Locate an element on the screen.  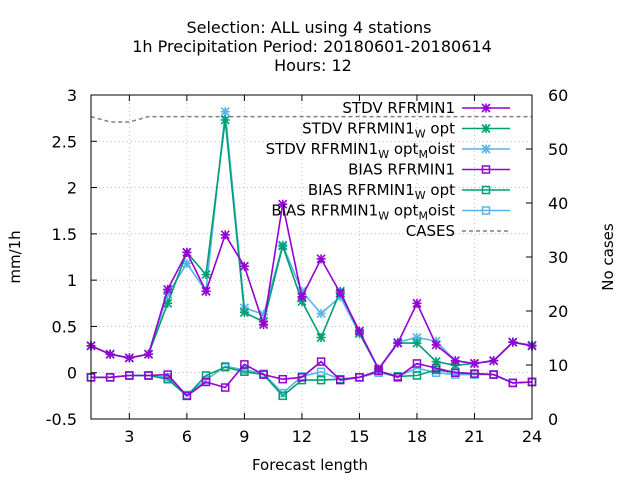
legend-label-part: STDV RFRMIN1 is located at coordinates (322, 149).